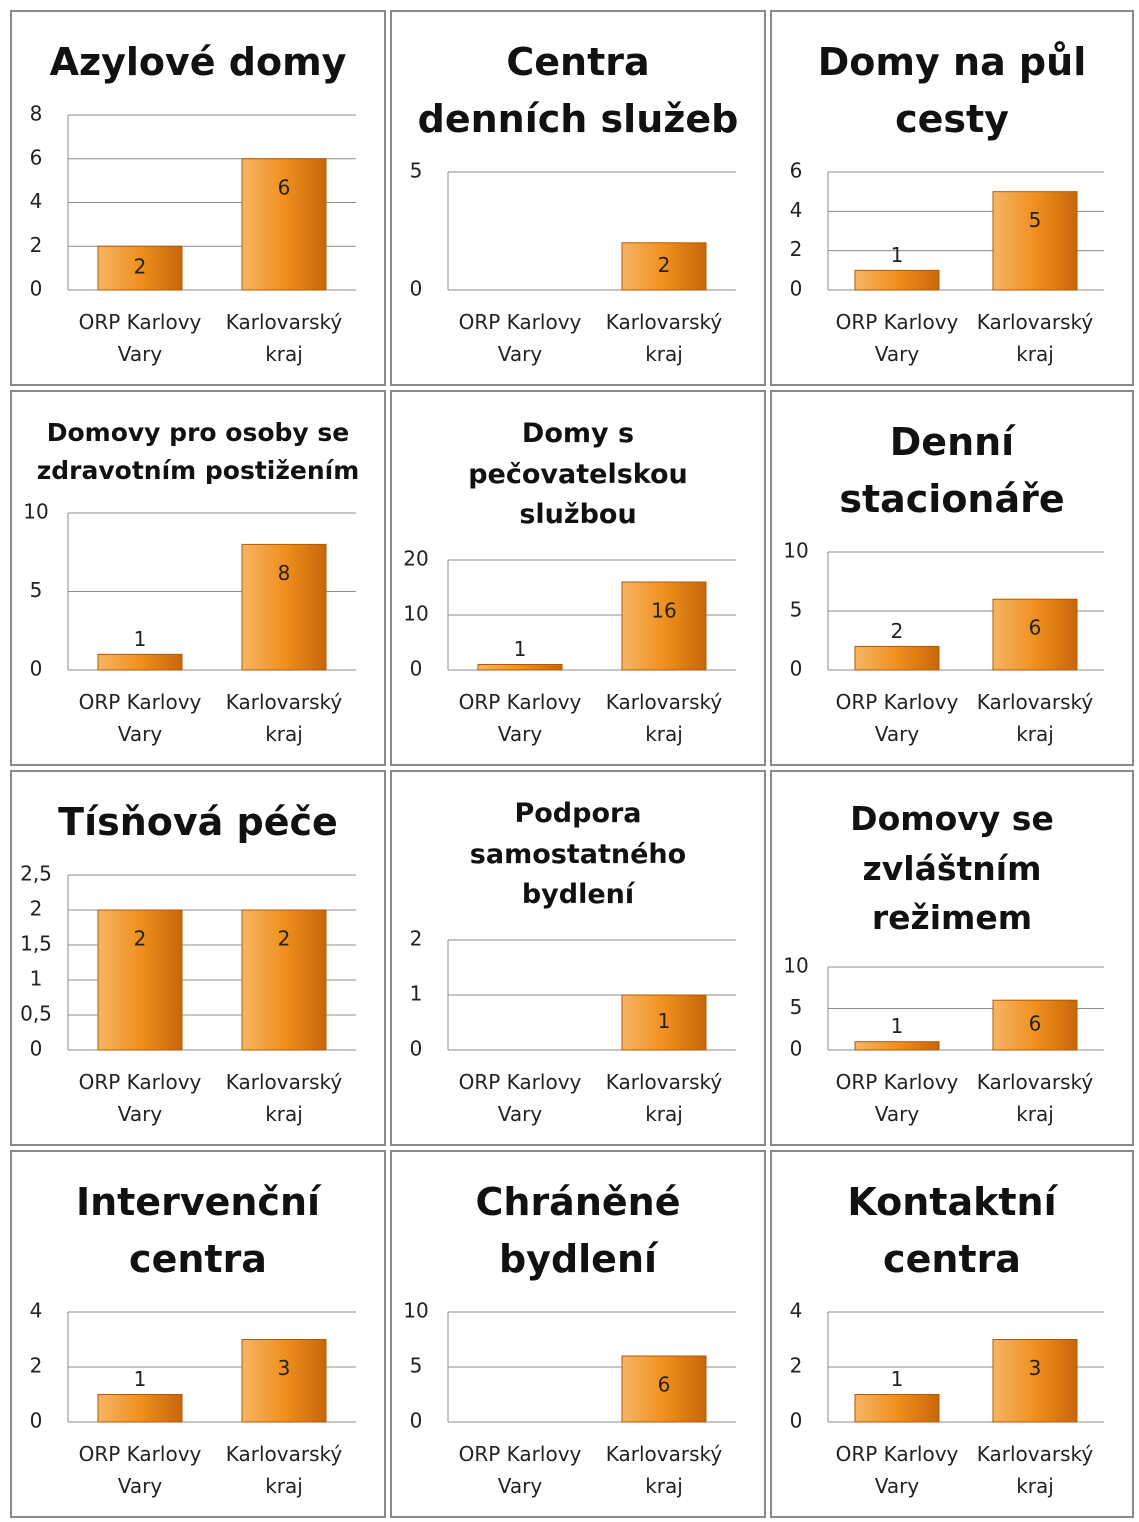  Describe the element at coordinates (664, 1385) in the screenshot. I see `data-label: 6` at that location.